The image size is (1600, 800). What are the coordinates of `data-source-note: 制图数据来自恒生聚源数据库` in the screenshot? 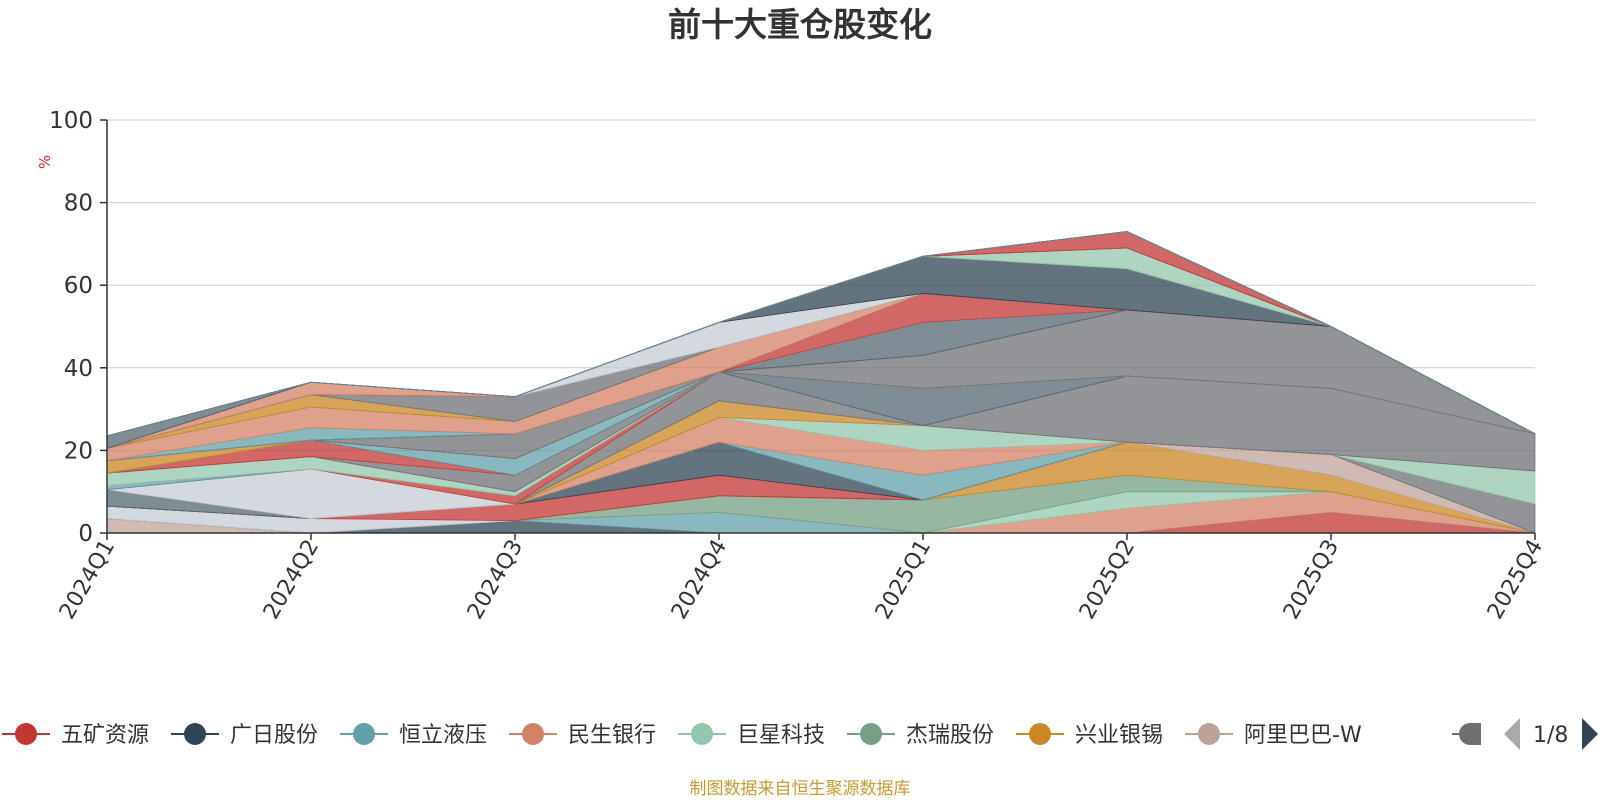 It's located at (800, 789).